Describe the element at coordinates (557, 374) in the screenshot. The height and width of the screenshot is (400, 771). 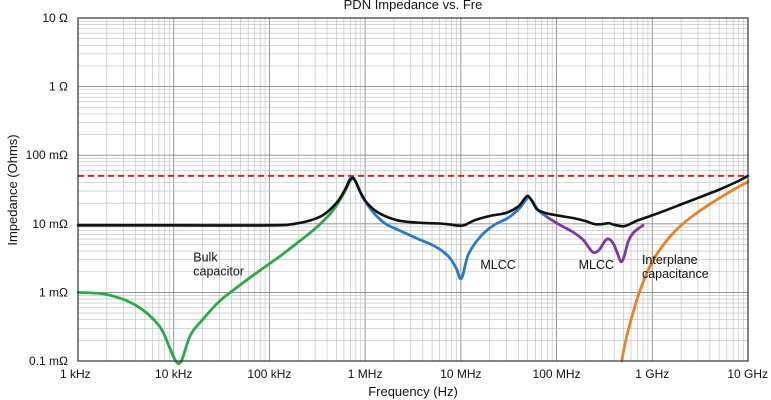
I see `x-tick-label: 100 MHz` at that location.